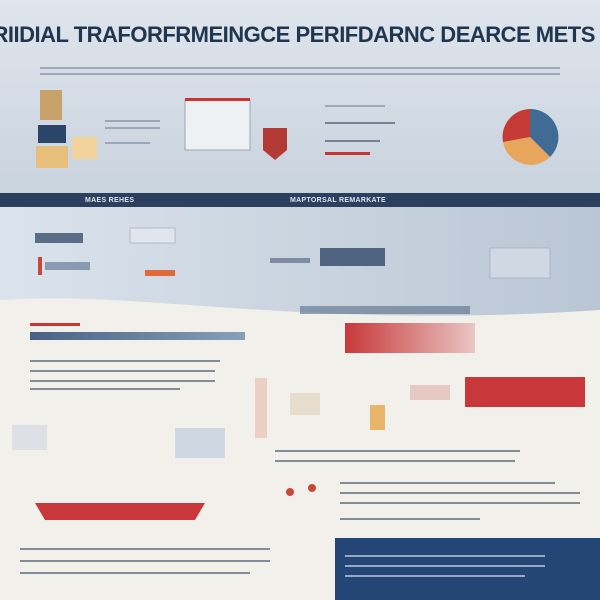  What do you see at coordinates (275, 144) in the screenshot?
I see `shield-icon` at bounding box center [275, 144].